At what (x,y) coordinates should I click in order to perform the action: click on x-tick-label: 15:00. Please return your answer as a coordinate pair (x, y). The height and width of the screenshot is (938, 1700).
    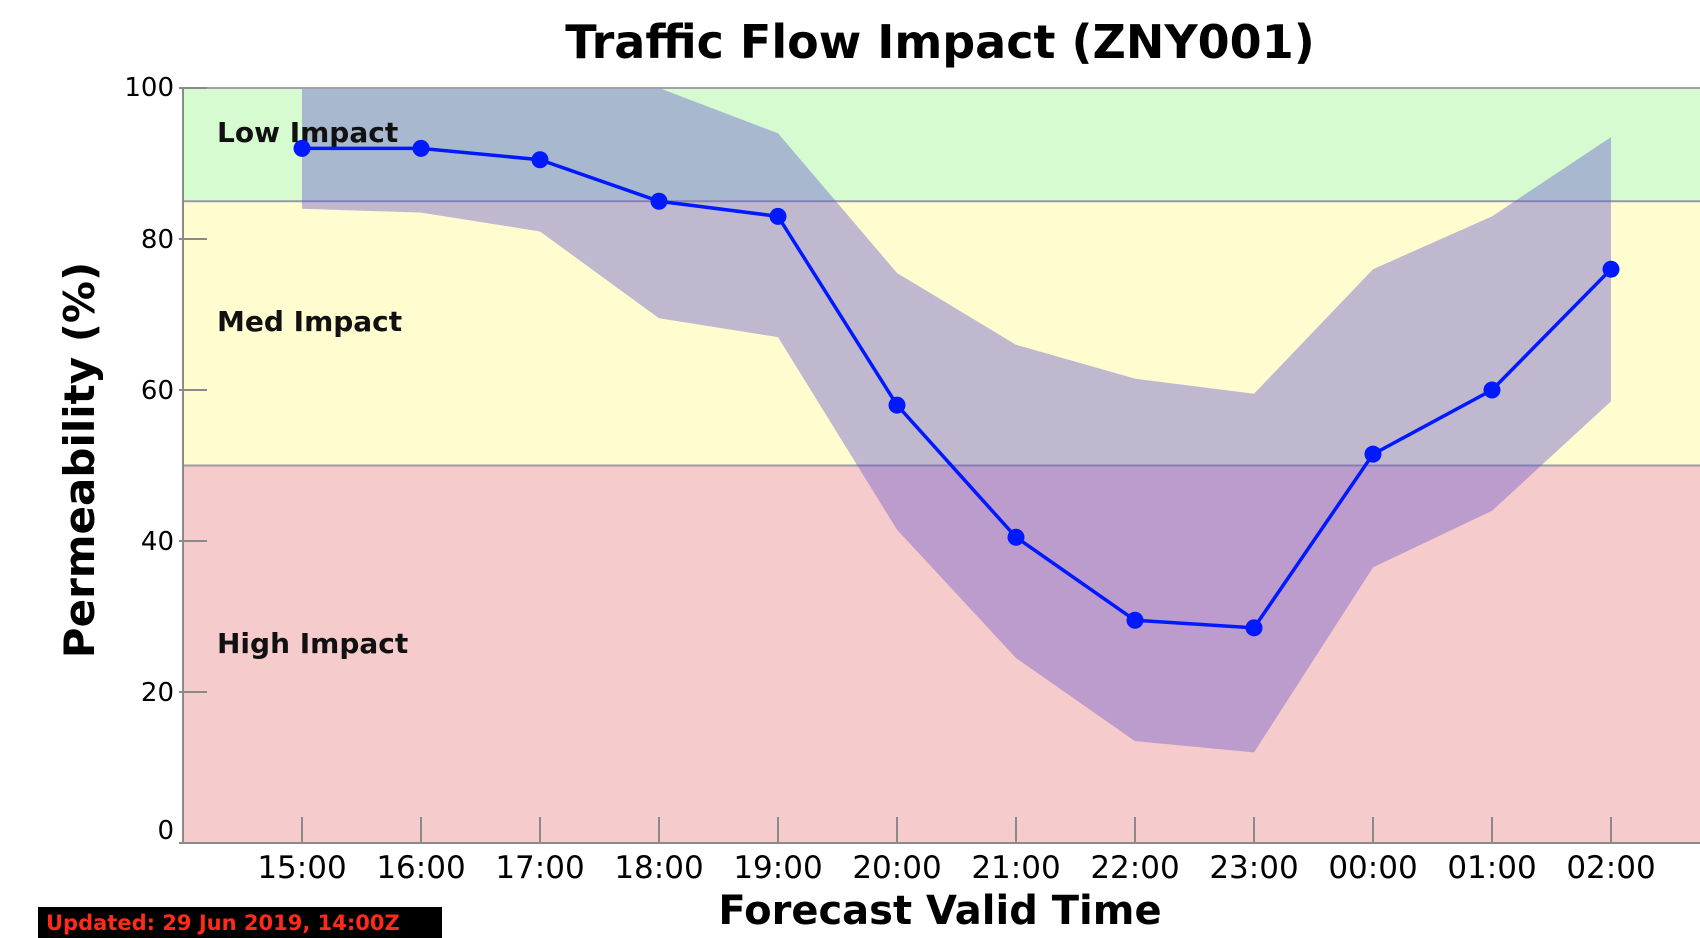
    Looking at the image, I should click on (301, 868).